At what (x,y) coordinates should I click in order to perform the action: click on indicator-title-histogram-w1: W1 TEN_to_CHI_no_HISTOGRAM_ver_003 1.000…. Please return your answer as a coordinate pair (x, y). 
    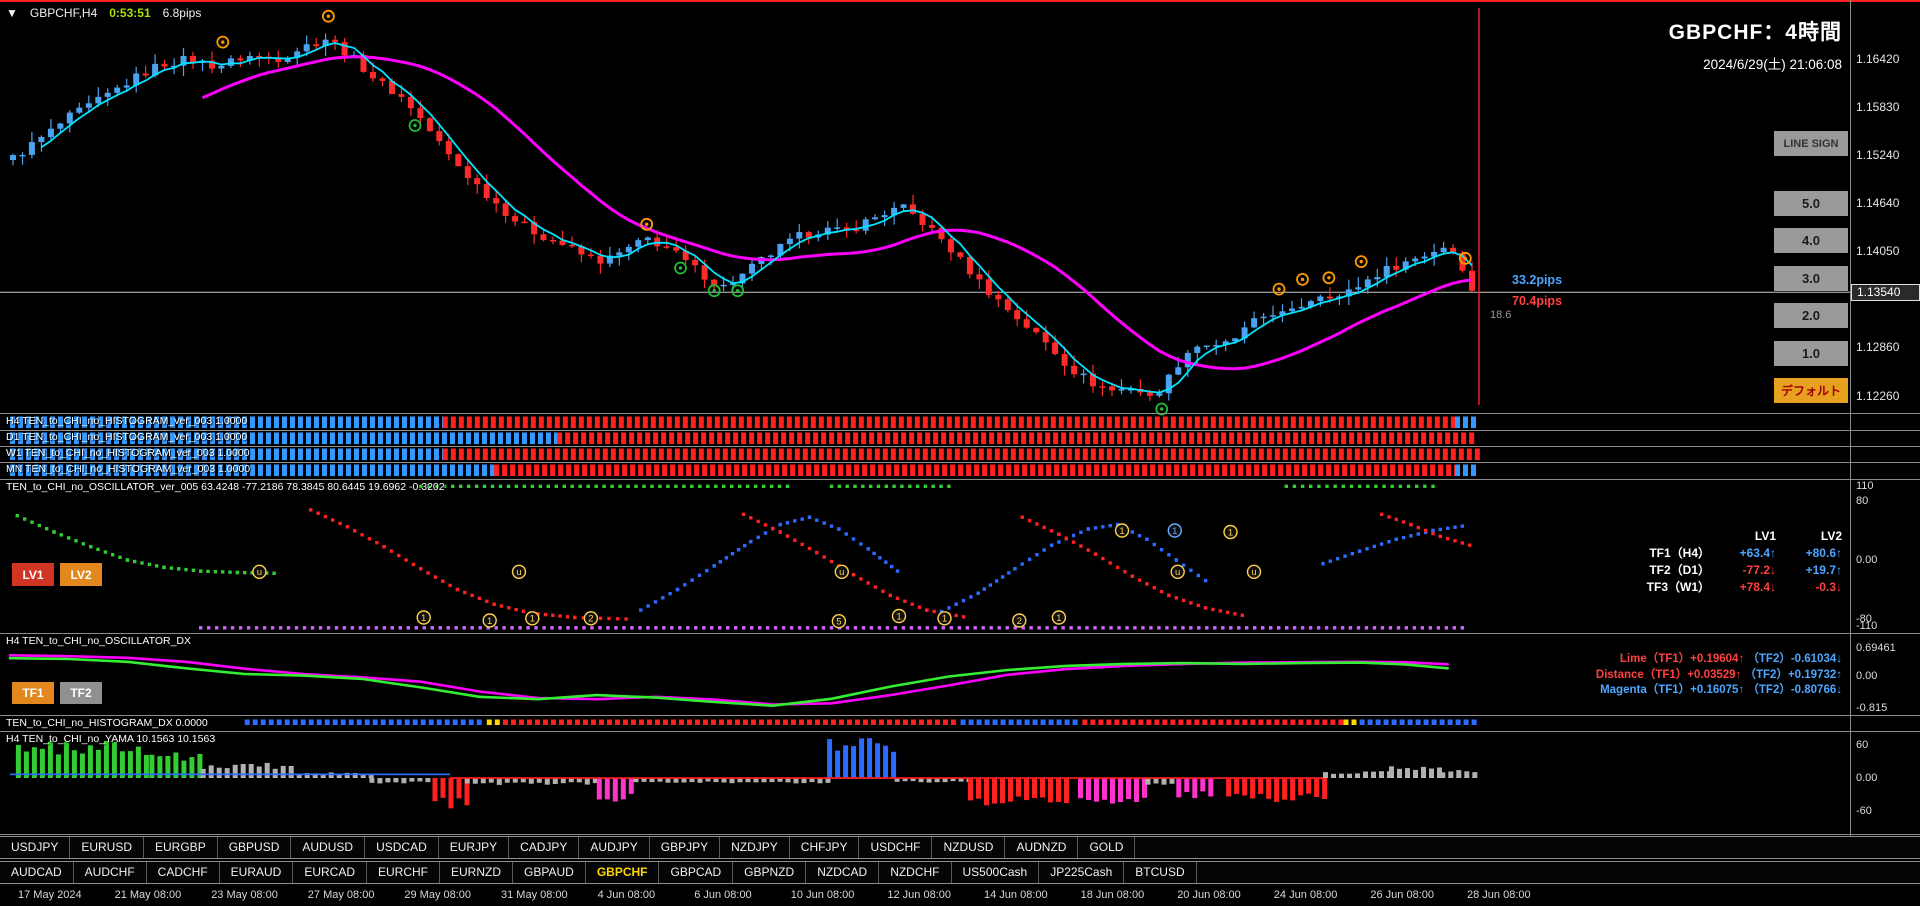
    Looking at the image, I should click on (128, 453).